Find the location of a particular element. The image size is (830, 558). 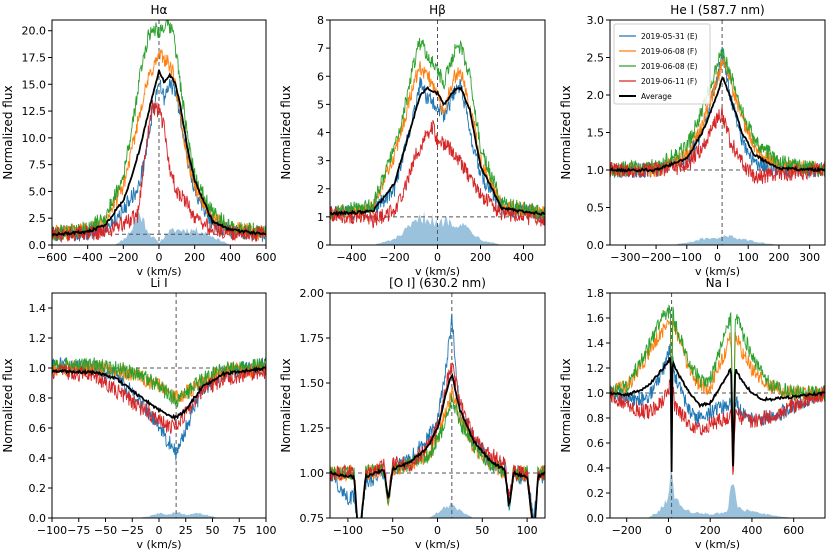

y-tick-label: 2.5 is located at coordinates (596, 58).